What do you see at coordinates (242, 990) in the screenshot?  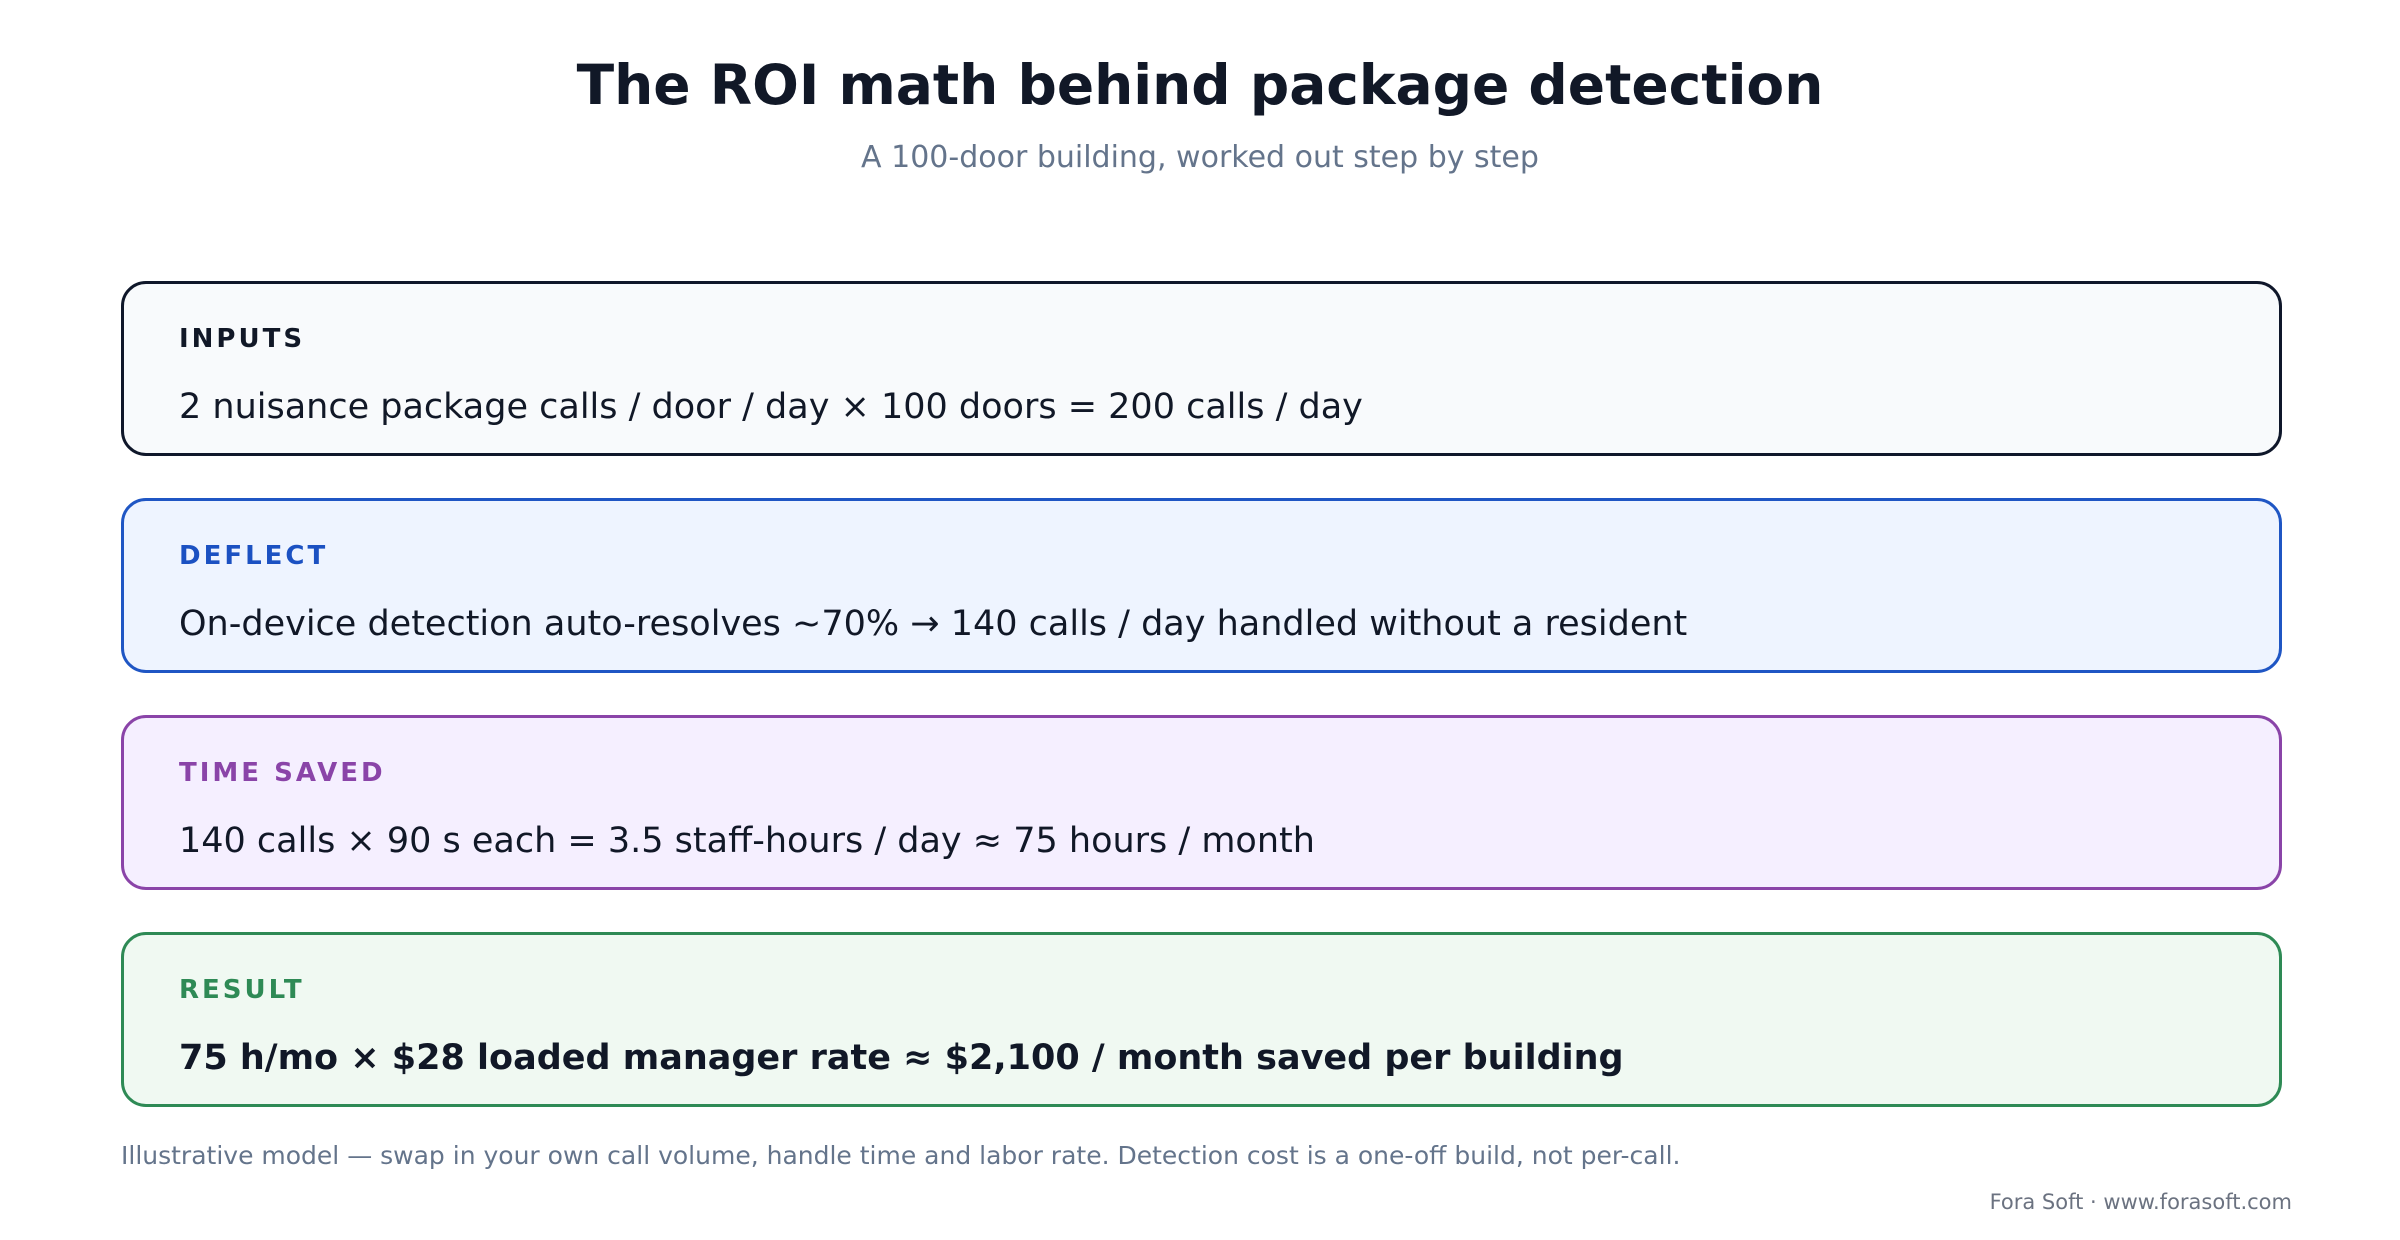 I see `step-label: RESULT` at bounding box center [242, 990].